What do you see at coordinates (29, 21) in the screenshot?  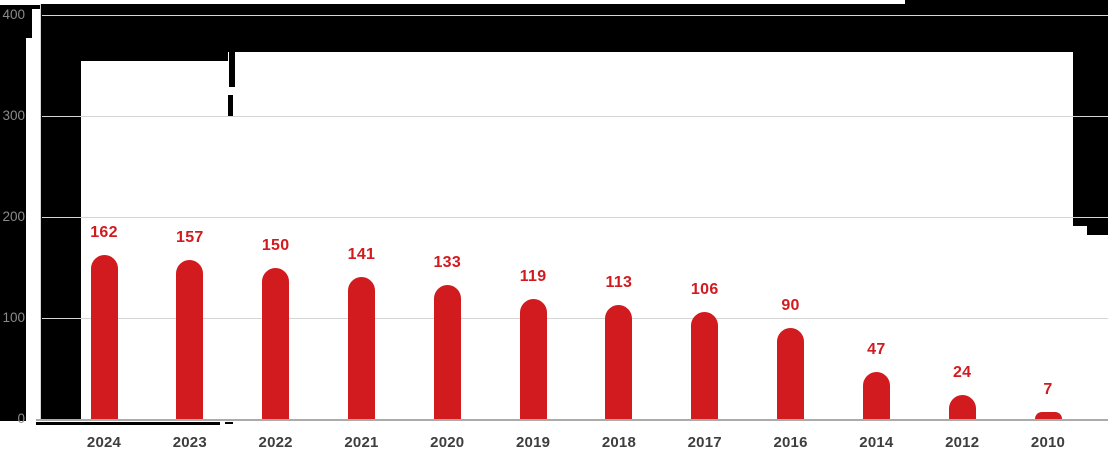 I see `redaction-block-left-ext` at bounding box center [29, 21].